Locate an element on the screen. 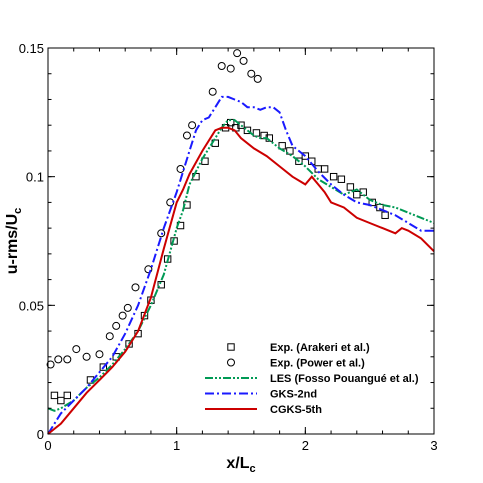  x-tick-label: 2 is located at coordinates (305, 445).